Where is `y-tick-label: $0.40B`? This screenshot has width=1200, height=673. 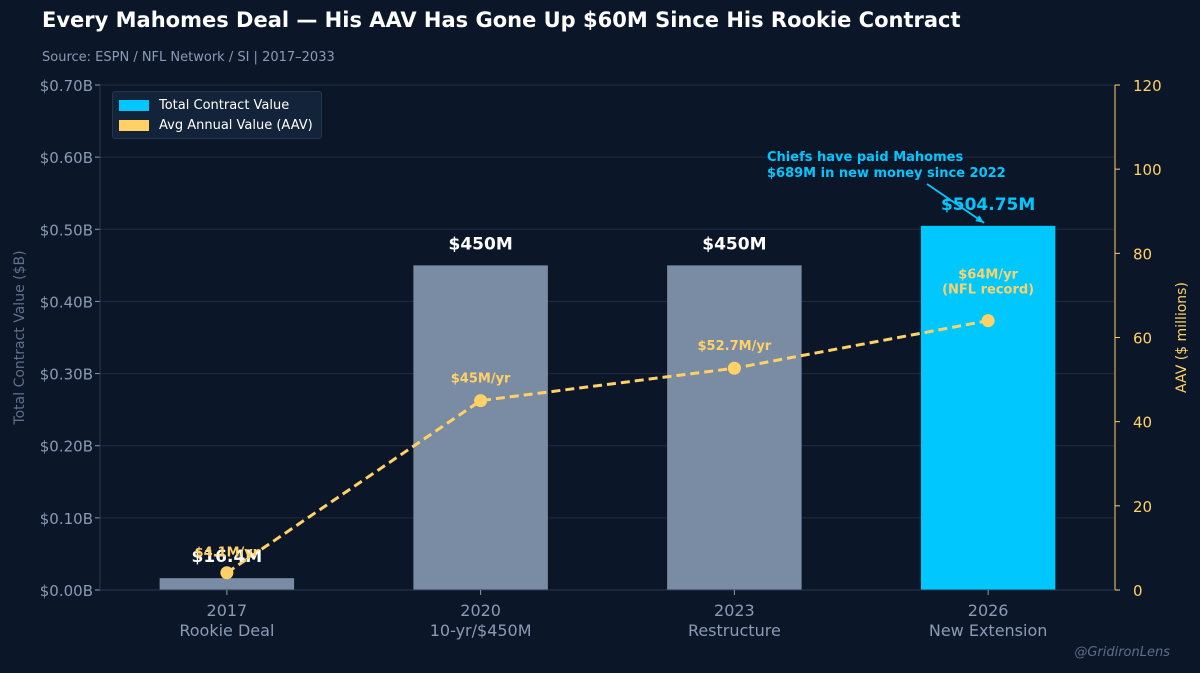
y-tick-label: $0.40B is located at coordinates (66, 302).